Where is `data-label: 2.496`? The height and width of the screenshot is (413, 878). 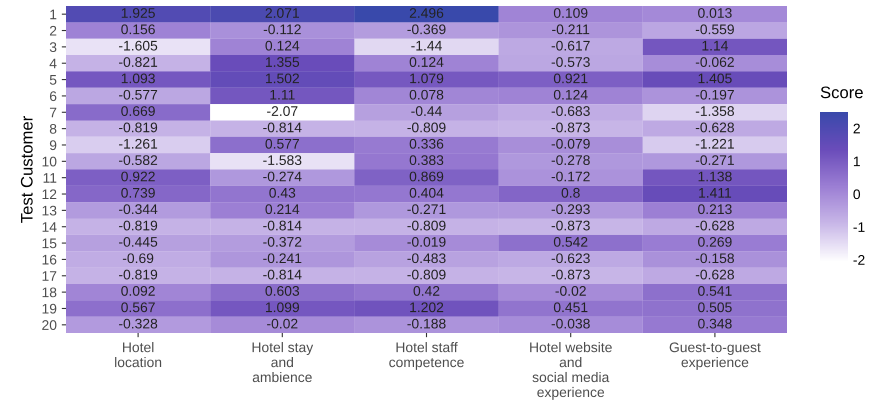
data-label: 2.496 is located at coordinates (427, 13).